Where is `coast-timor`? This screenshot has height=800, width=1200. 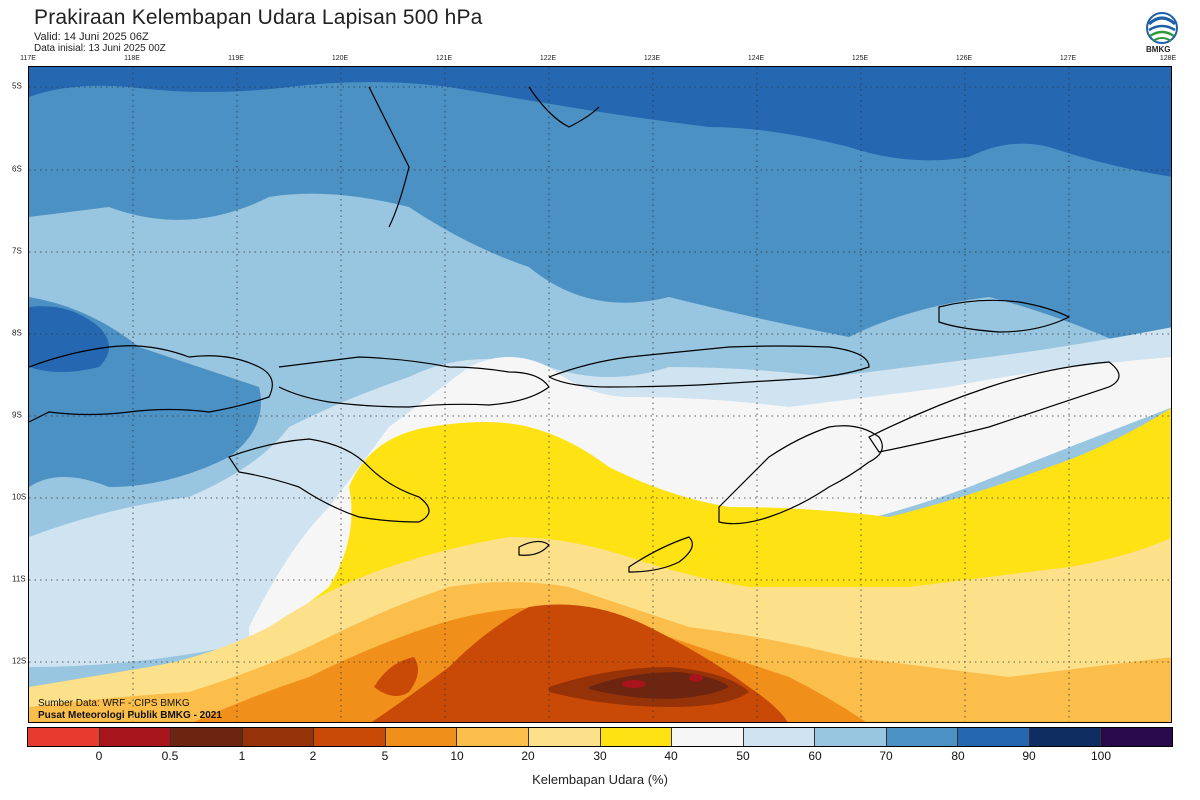
coast-timor is located at coordinates (800, 475).